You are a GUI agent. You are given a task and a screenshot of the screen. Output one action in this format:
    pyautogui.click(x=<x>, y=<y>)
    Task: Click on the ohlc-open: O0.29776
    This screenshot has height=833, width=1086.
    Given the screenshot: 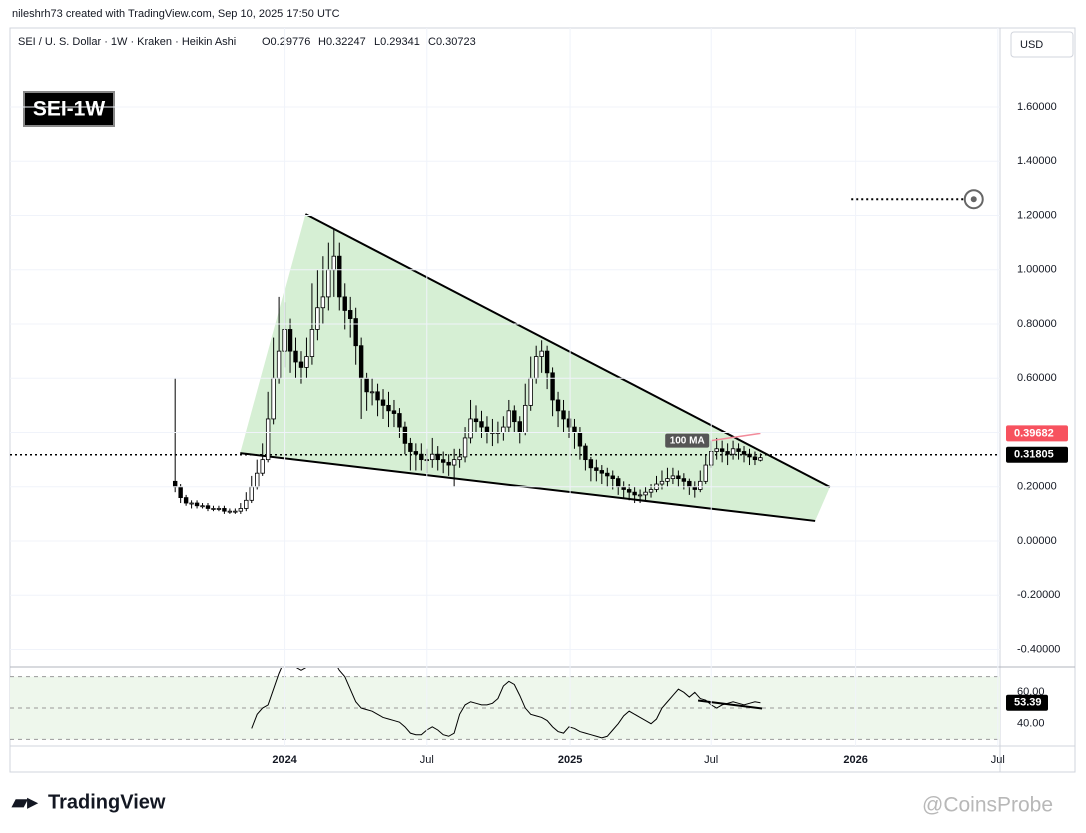 What is the action you would take?
    pyautogui.click(x=286, y=42)
    